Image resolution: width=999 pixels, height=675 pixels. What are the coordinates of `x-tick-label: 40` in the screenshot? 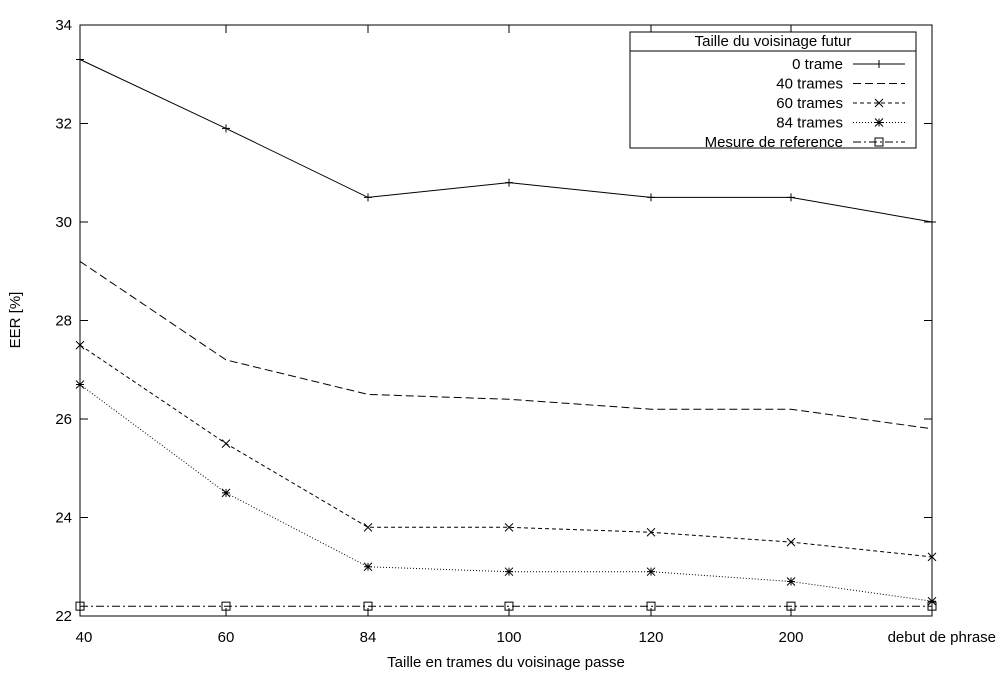 It's located at (84, 637).